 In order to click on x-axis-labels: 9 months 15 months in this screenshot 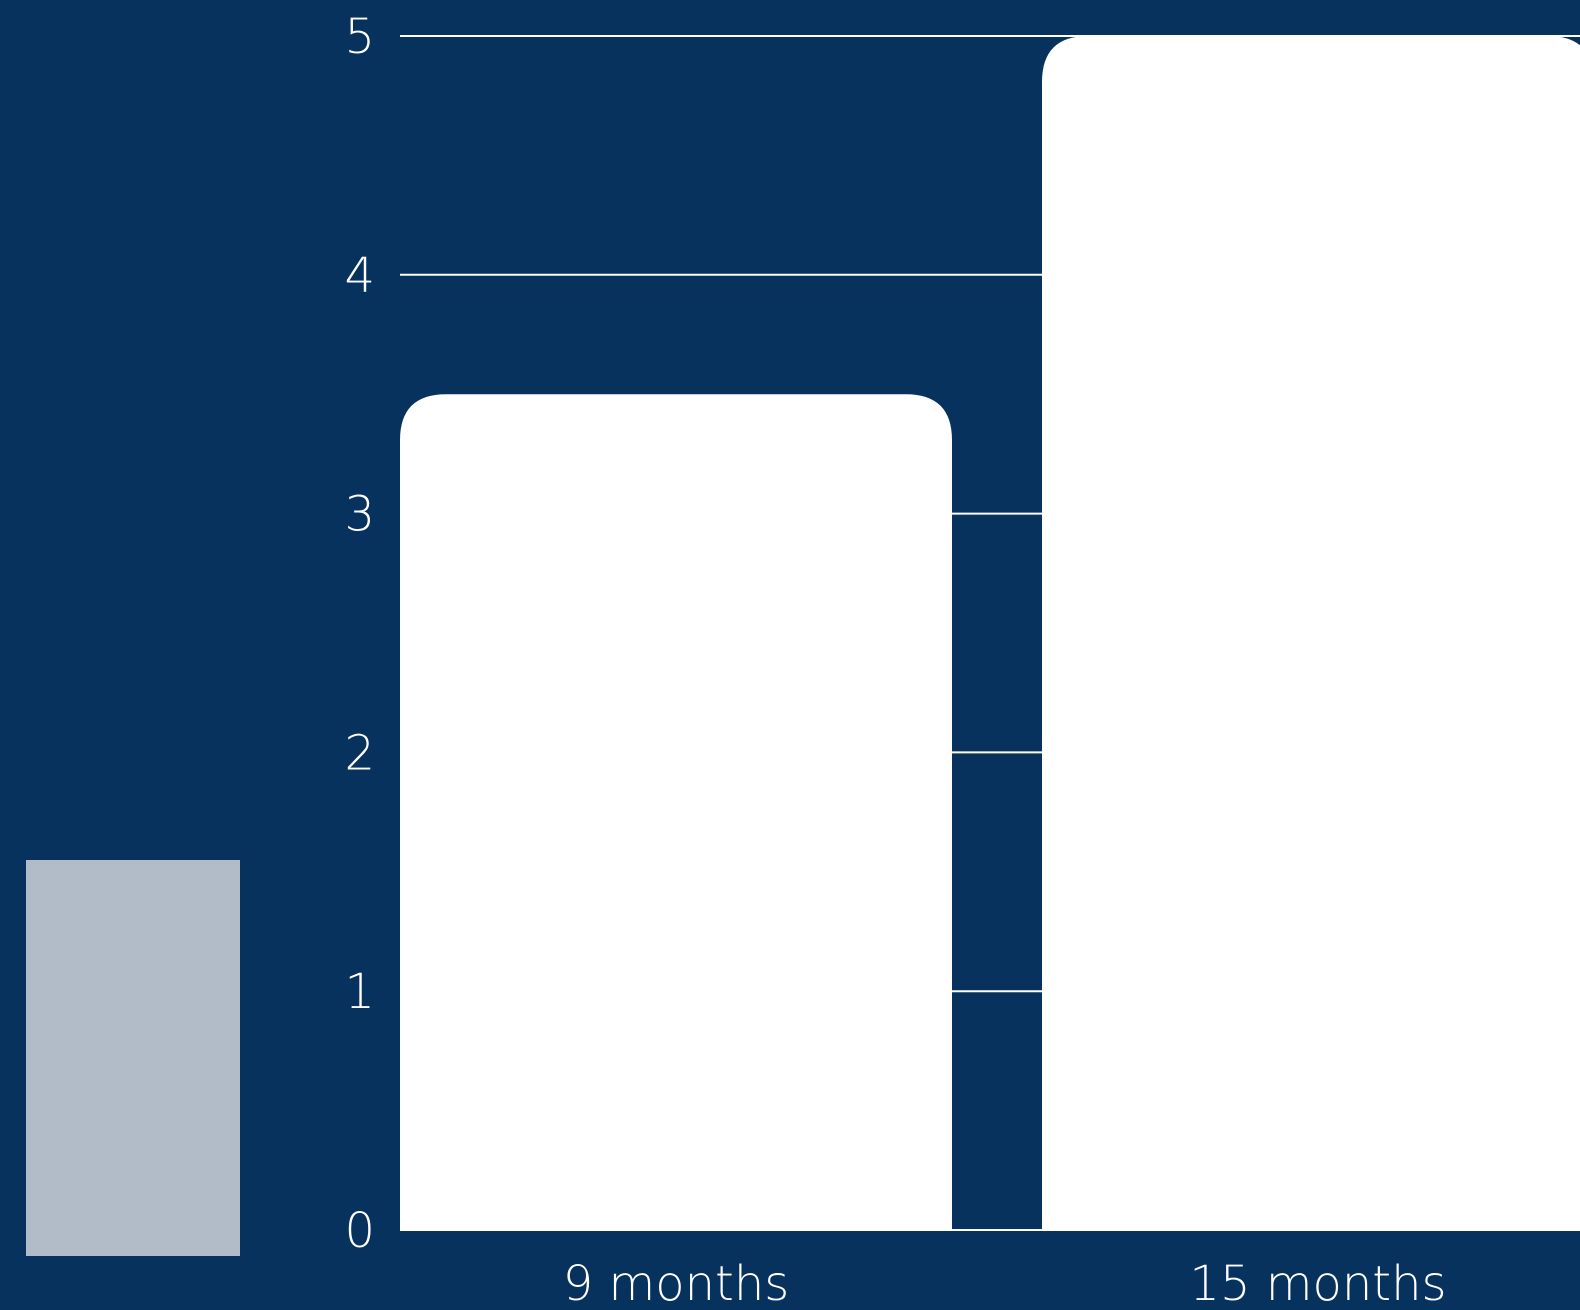, I will do `click(1005, 1283)`.